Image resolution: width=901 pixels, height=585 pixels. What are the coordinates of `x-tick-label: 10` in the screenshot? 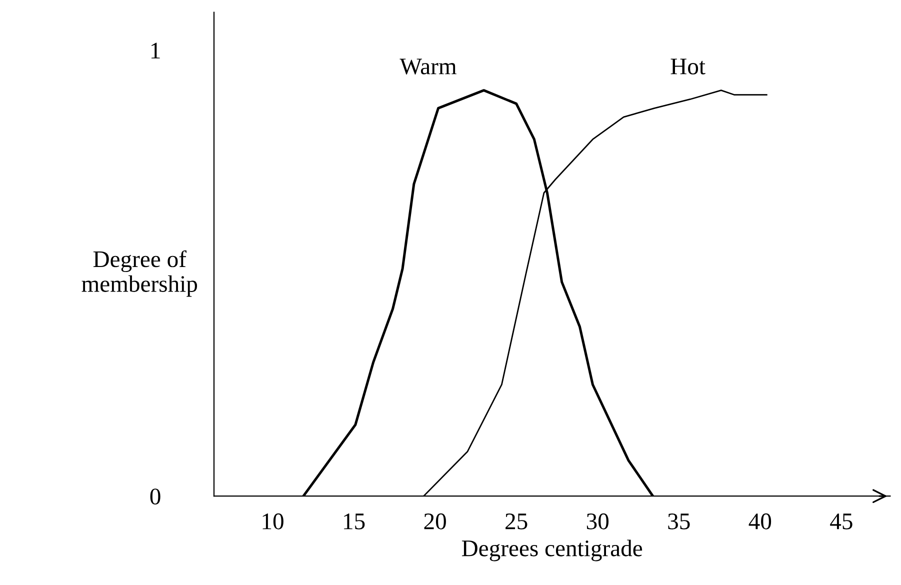 It's located at (273, 521).